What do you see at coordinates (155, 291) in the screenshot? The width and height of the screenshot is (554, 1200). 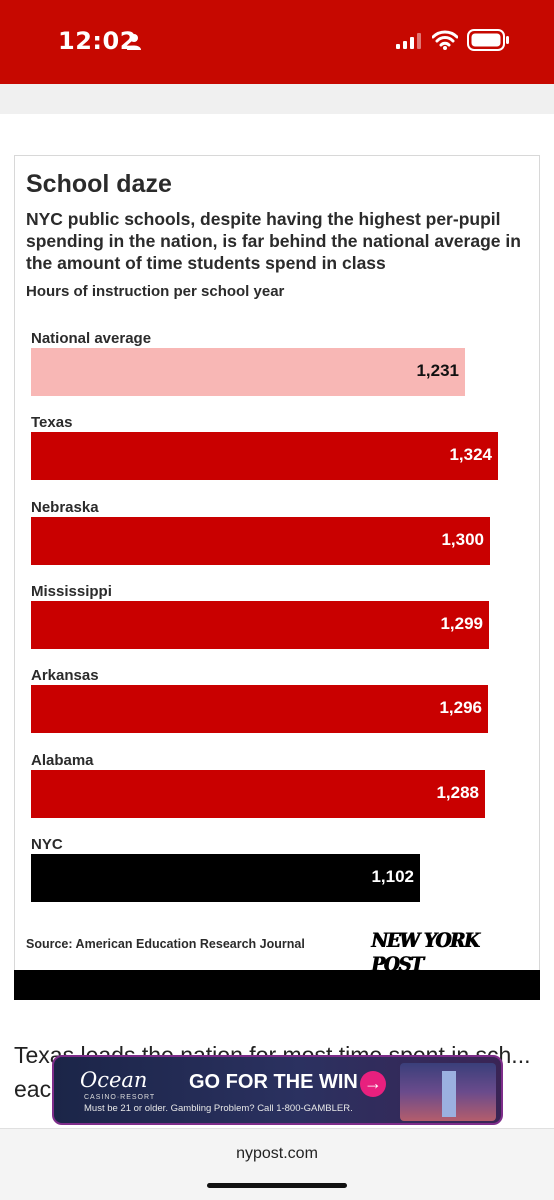 I see `chart-axis-label: Hours of instruction per school year` at bounding box center [155, 291].